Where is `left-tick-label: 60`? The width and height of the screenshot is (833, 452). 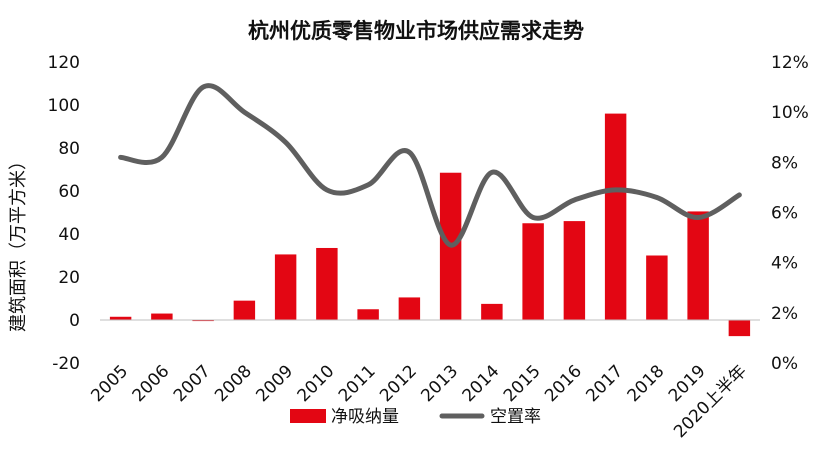 left-tick-label: 60 is located at coordinates (69, 192).